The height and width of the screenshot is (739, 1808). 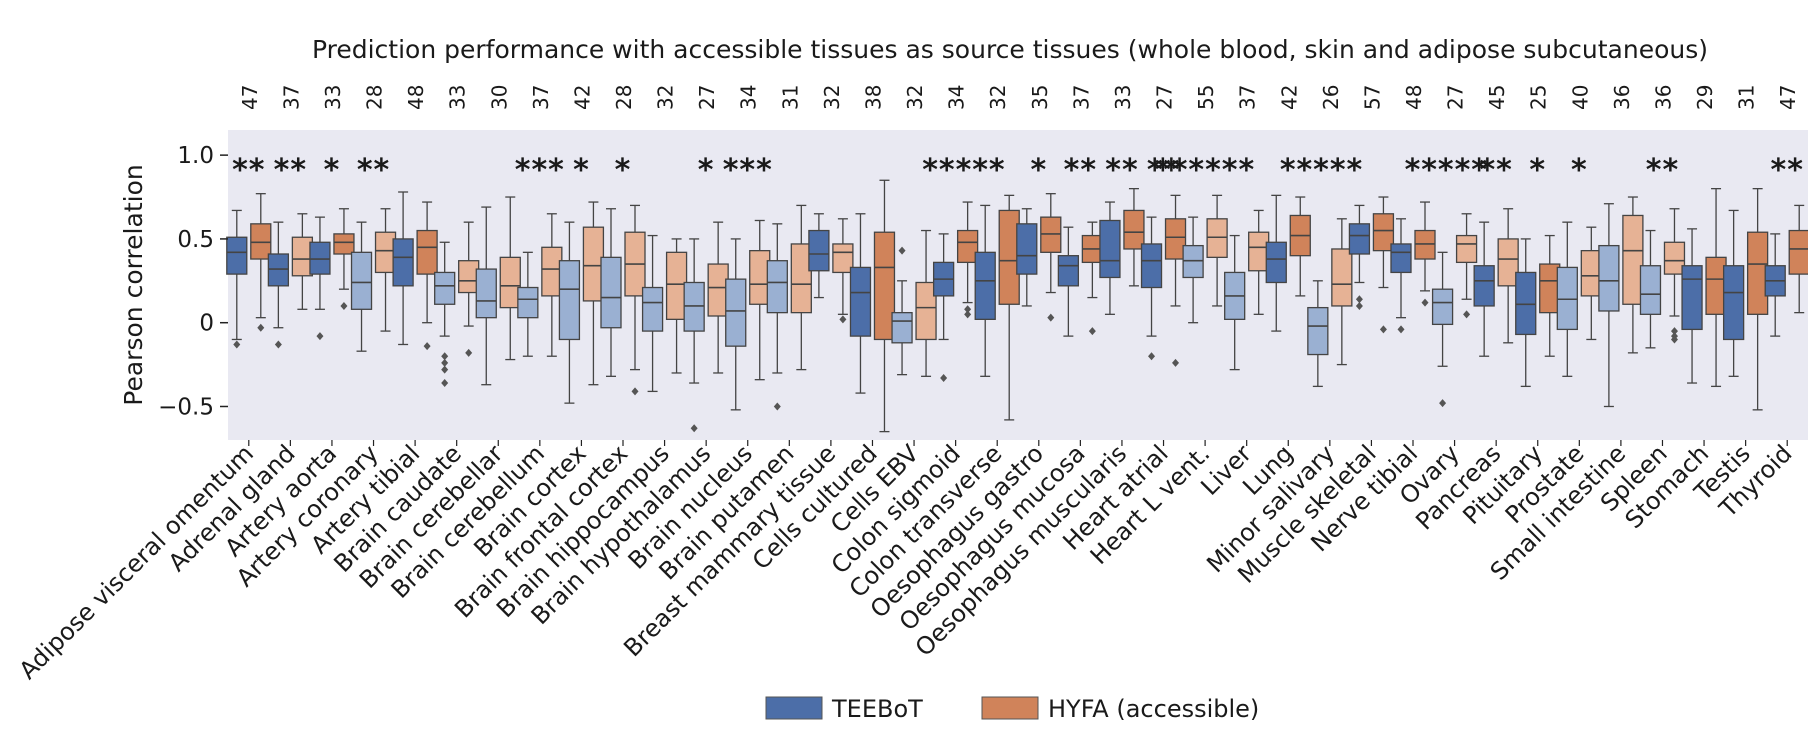 I want to click on y-tick-label: 1.0, so click(x=195, y=156).